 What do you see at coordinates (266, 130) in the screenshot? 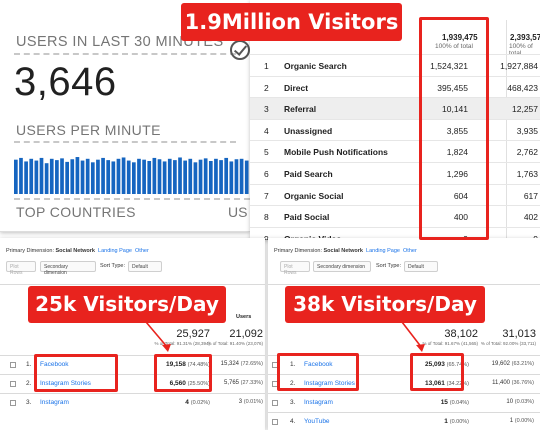
I see `row-index: 4` at bounding box center [266, 130].